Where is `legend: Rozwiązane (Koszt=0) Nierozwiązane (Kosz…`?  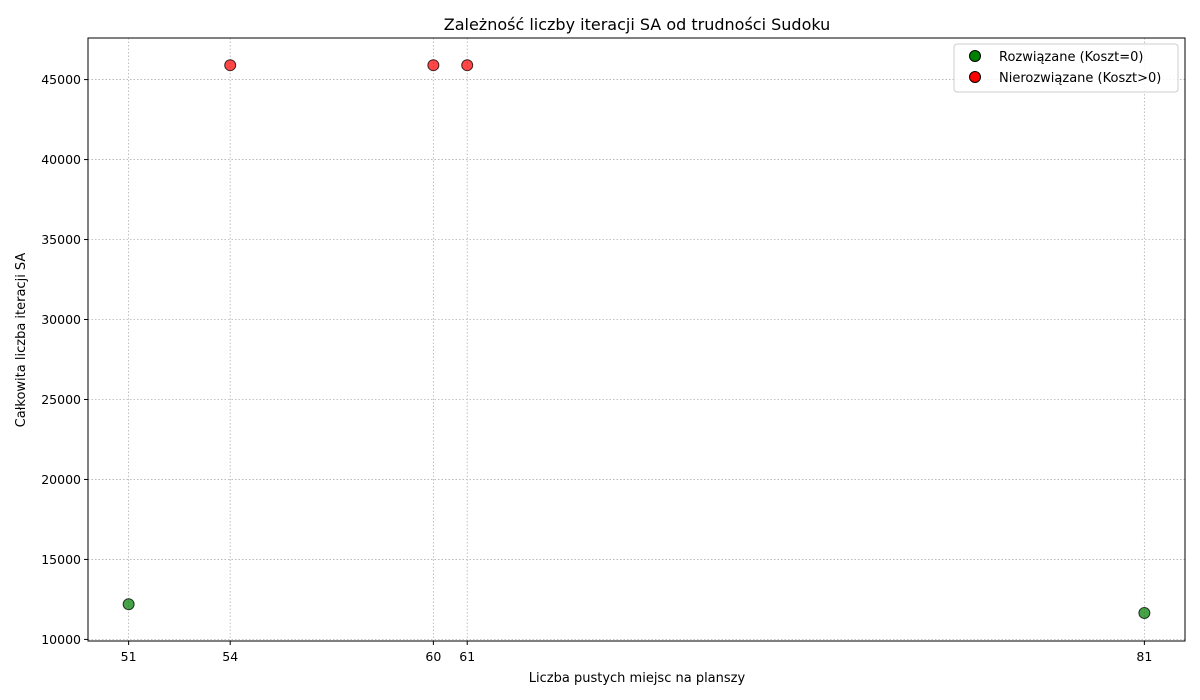
legend: Rozwiązane (Koszt=0) Nierozwiązane (Kosz… is located at coordinates (1066, 68).